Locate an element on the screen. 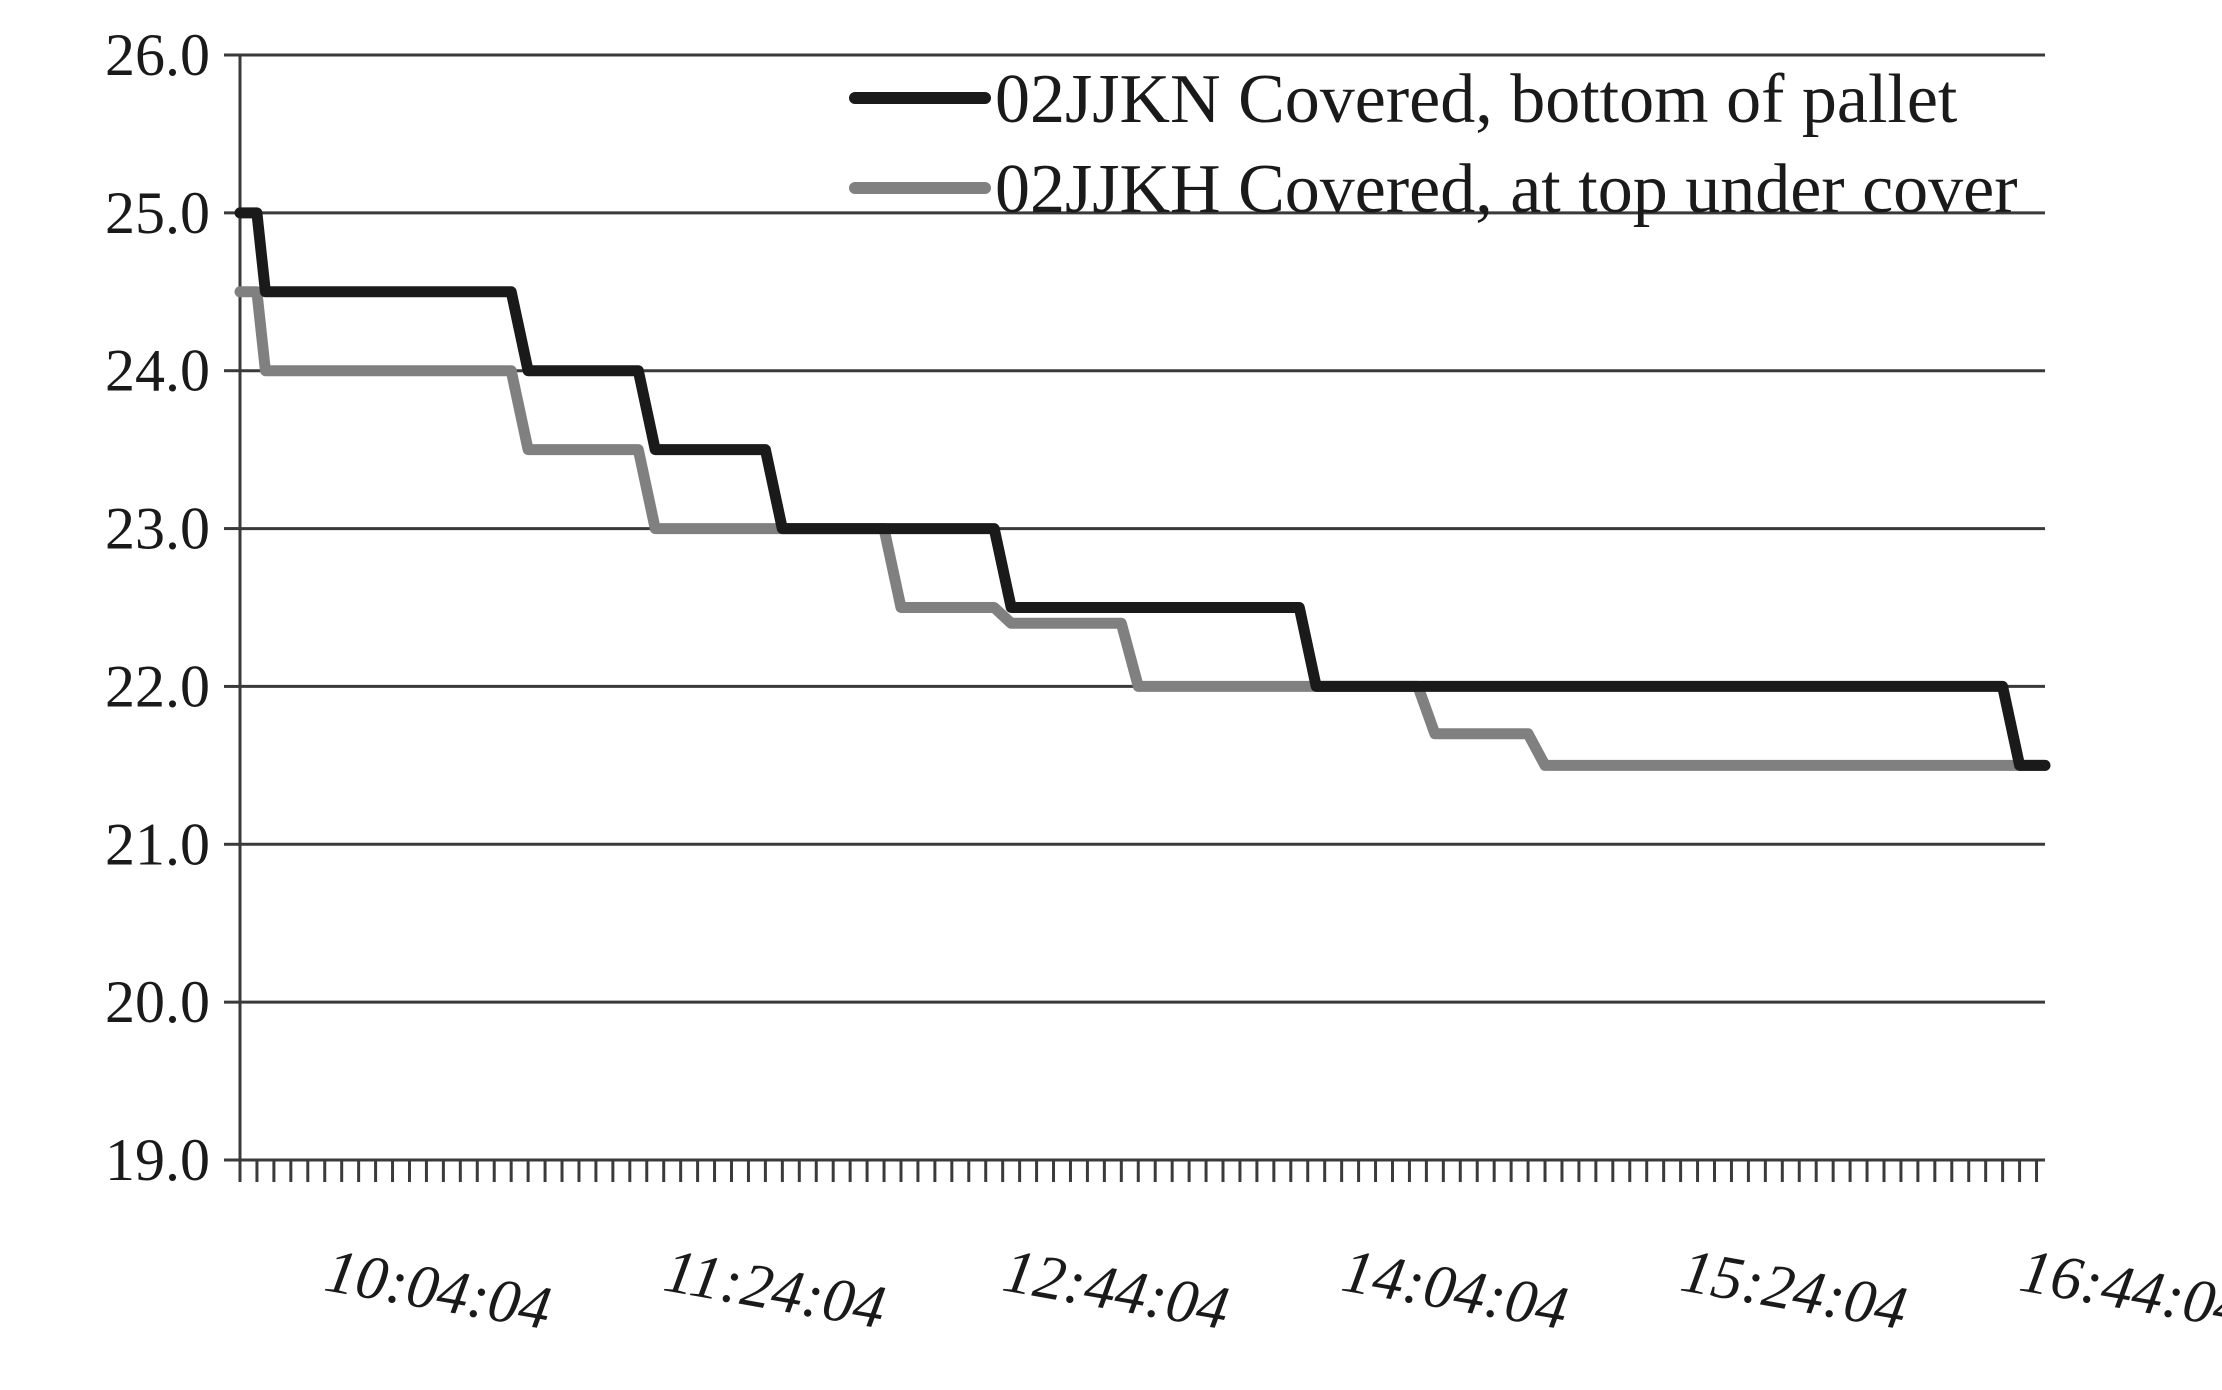  y-tick-label: 23.0 is located at coordinates (157, 529).